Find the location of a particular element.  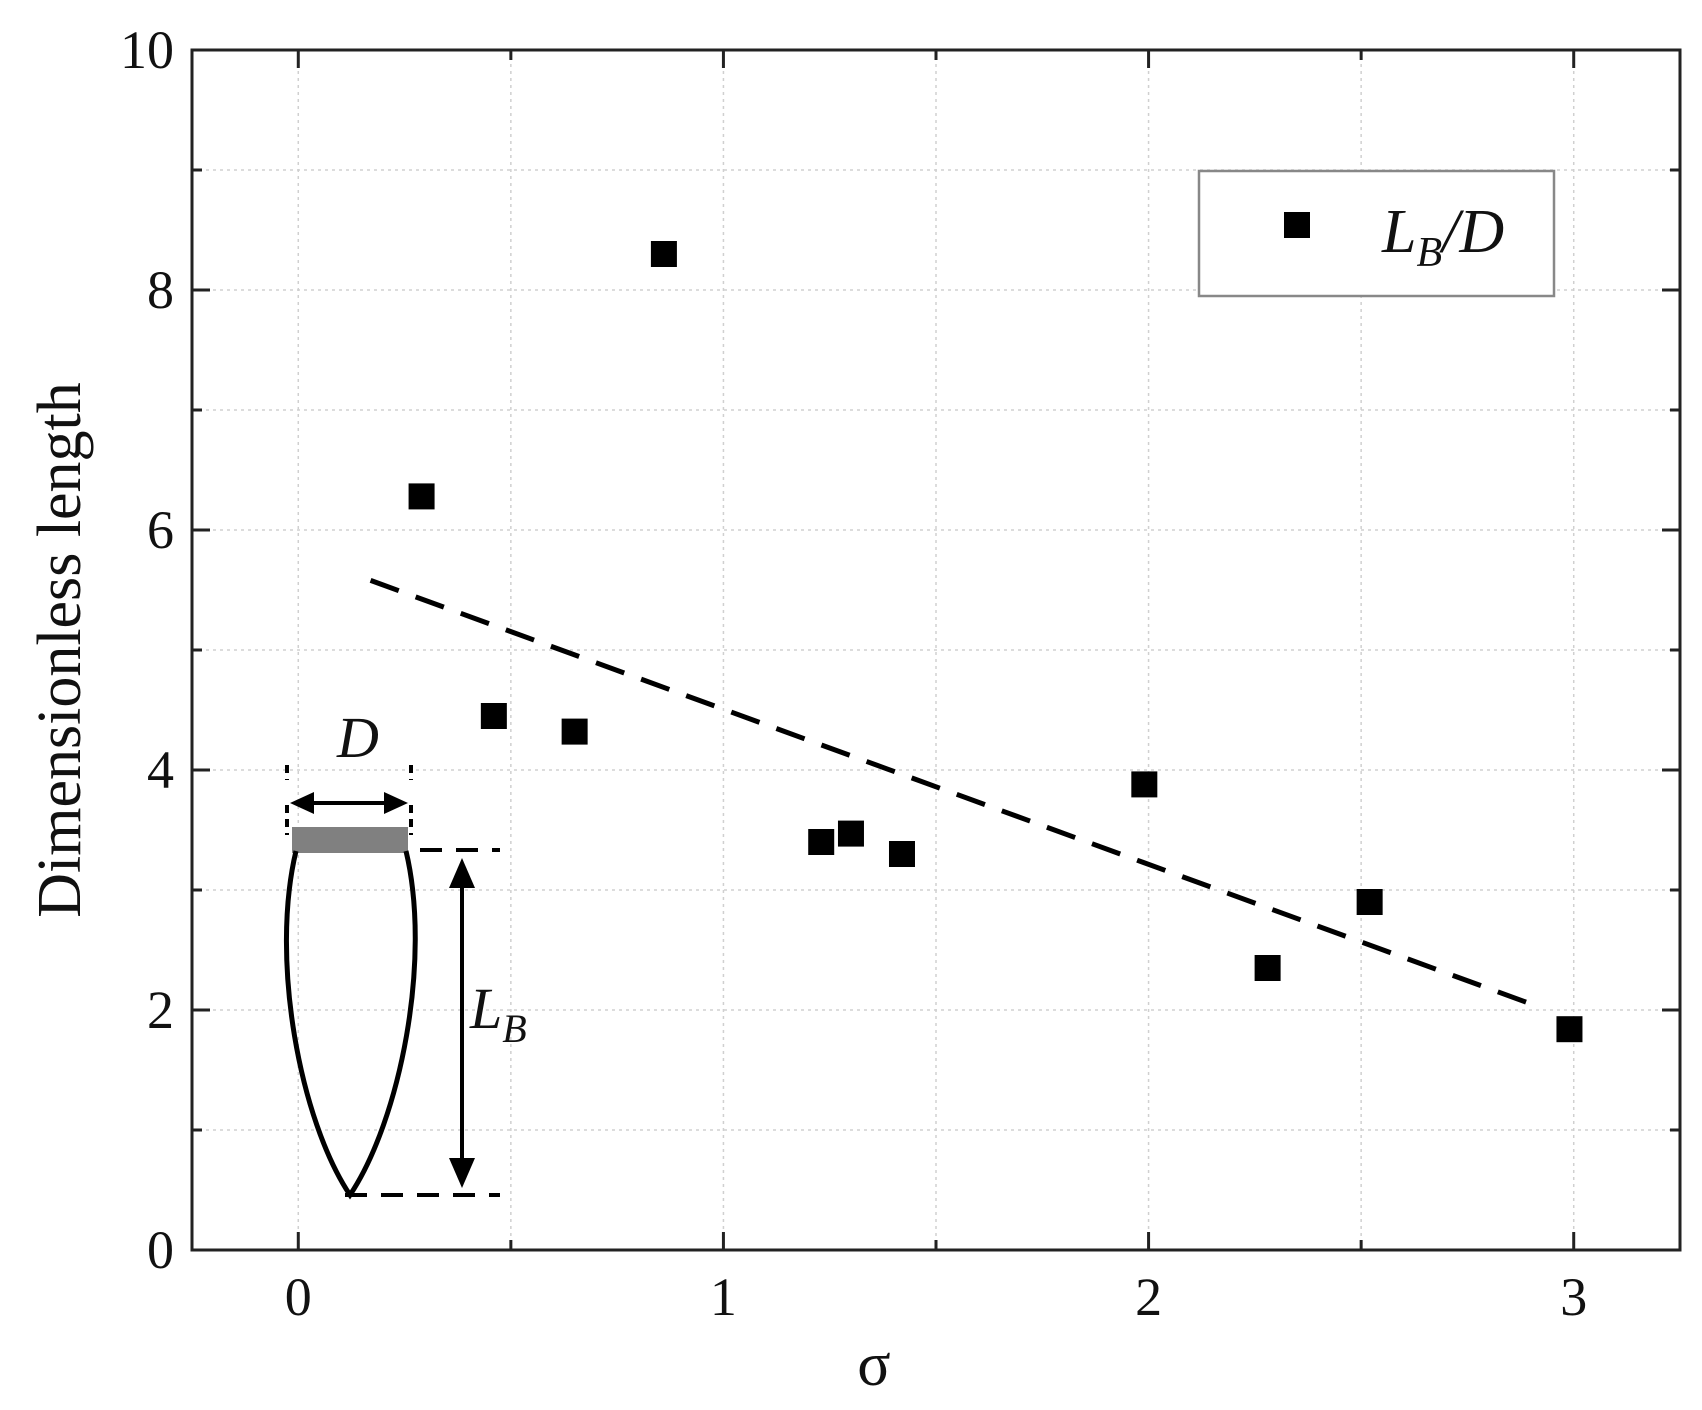

bubble-inset-diagram: D LB is located at coordinates (405, 952).